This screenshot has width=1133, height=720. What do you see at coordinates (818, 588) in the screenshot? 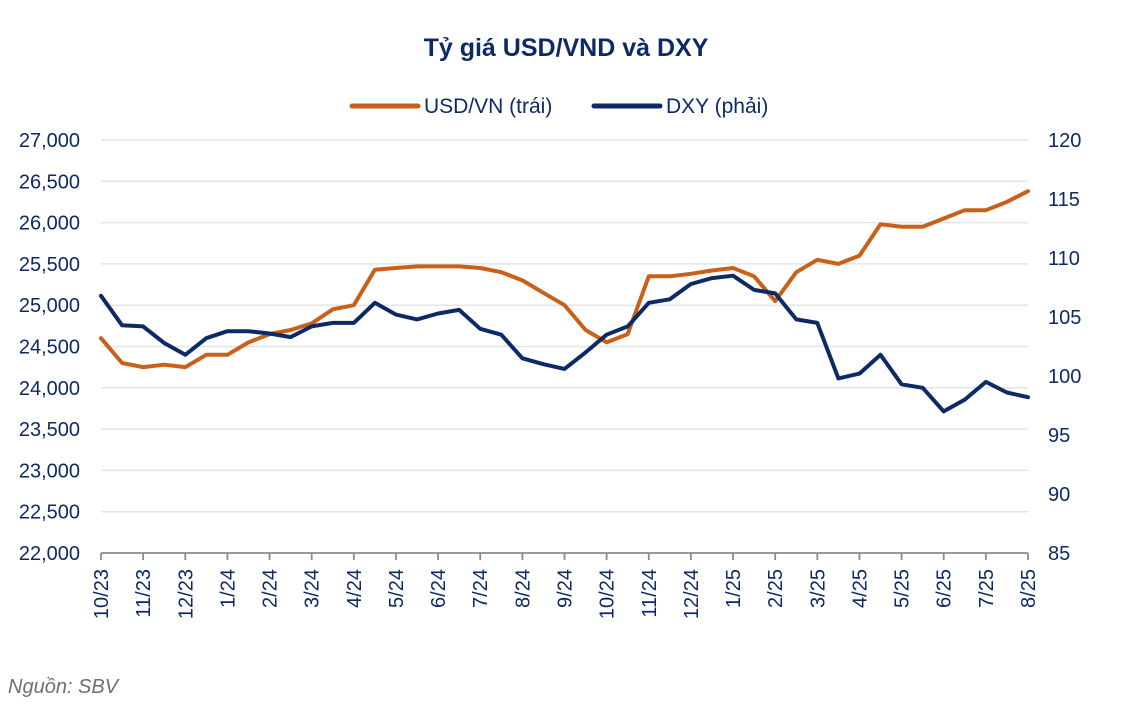
I see `x-tick-label: 3/25` at bounding box center [818, 588].